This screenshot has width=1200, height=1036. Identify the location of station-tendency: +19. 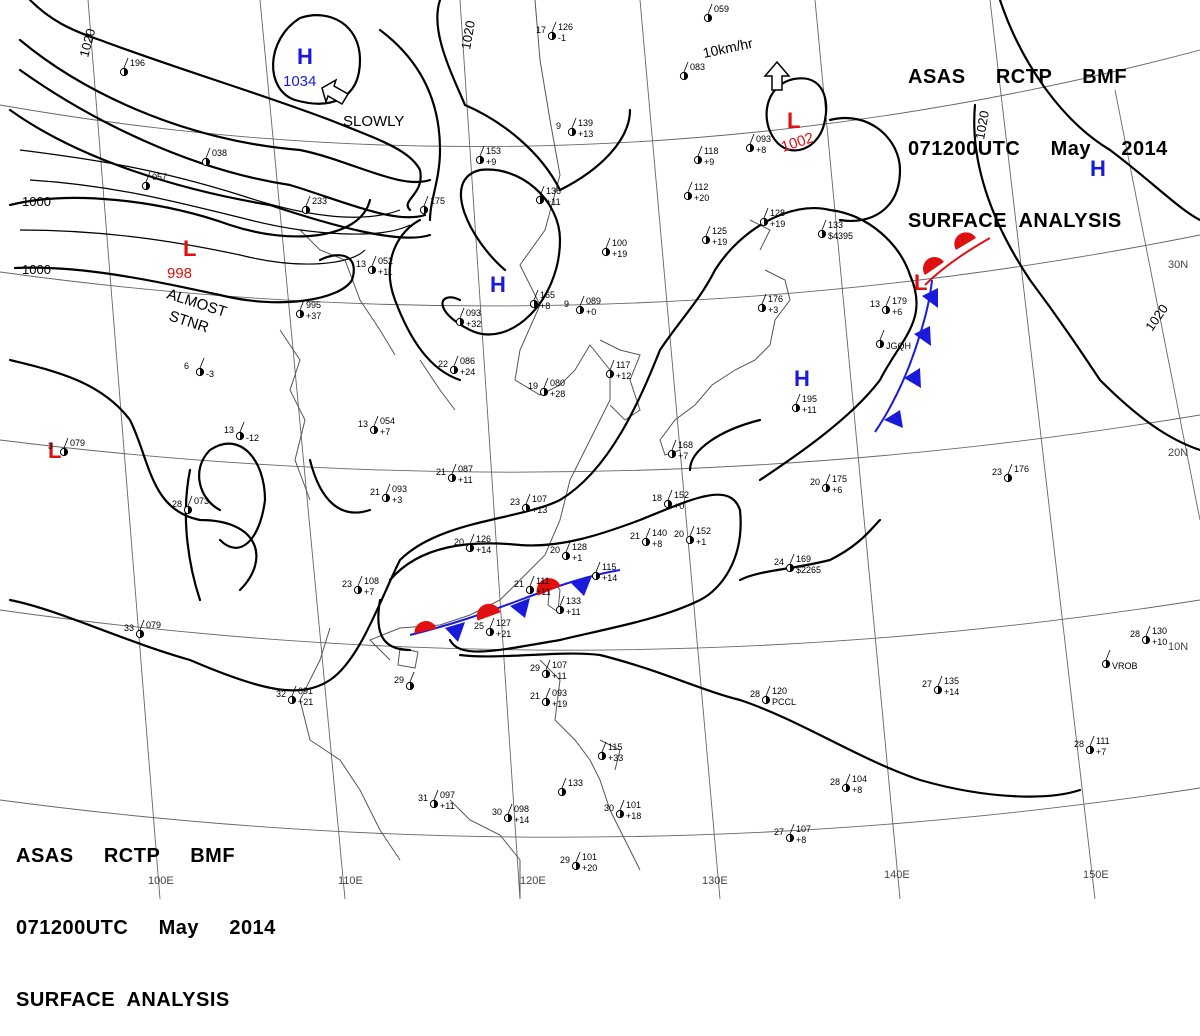
(619, 254).